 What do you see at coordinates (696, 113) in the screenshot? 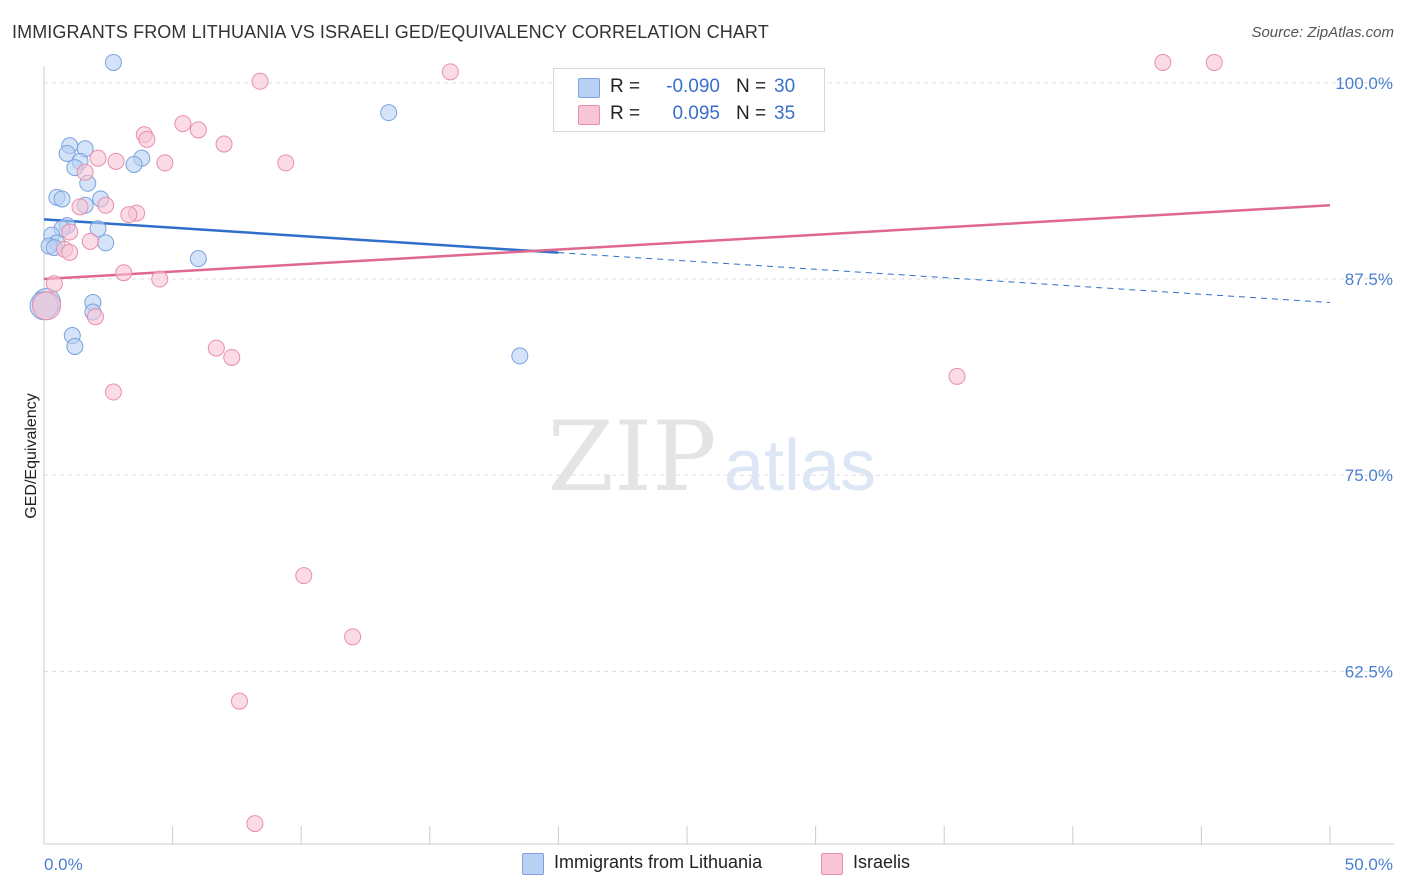
I see `r-value: 0.095` at bounding box center [696, 113].